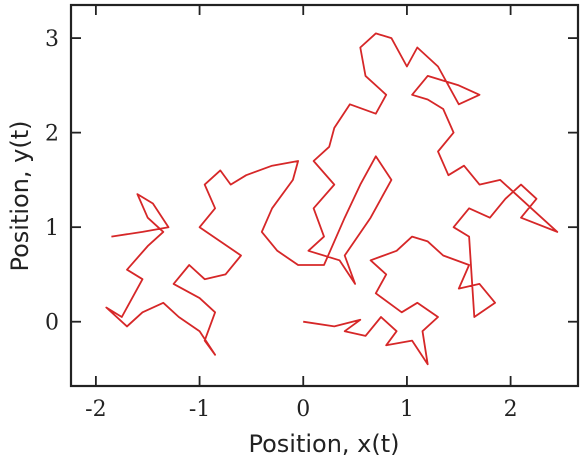  What do you see at coordinates (52, 39) in the screenshot?
I see `y-tick-label: 3` at bounding box center [52, 39].